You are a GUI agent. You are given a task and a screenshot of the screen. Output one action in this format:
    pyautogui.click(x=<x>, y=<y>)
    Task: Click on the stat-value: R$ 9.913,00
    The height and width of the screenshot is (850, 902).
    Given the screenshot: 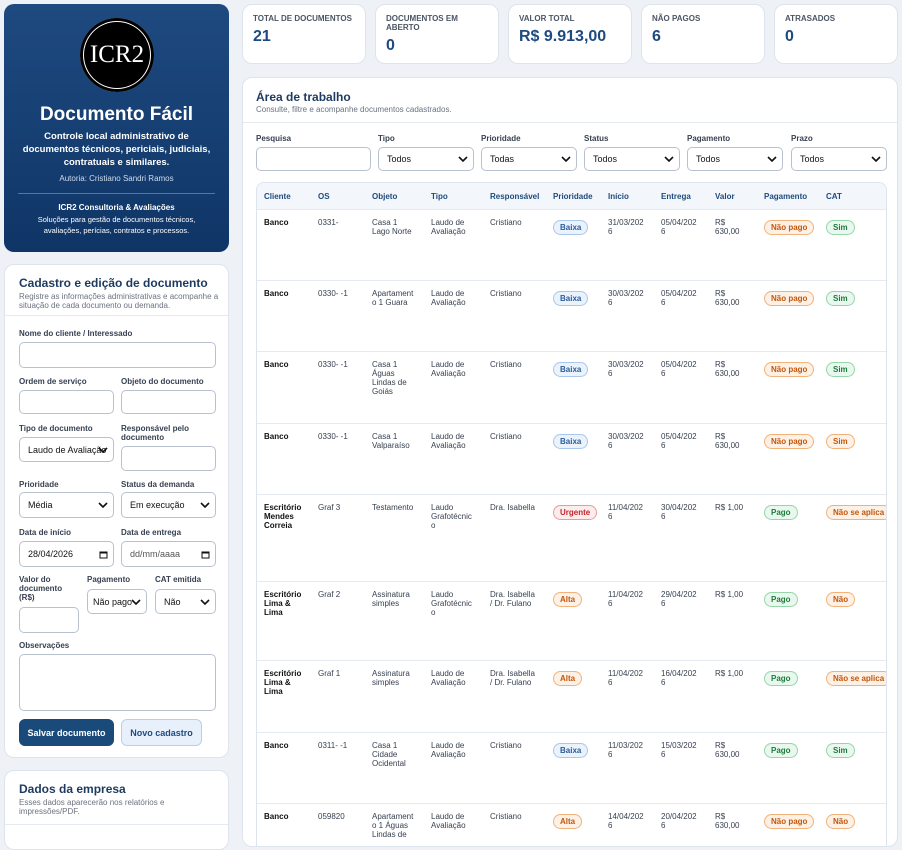 What is the action you would take?
    pyautogui.click(x=563, y=36)
    